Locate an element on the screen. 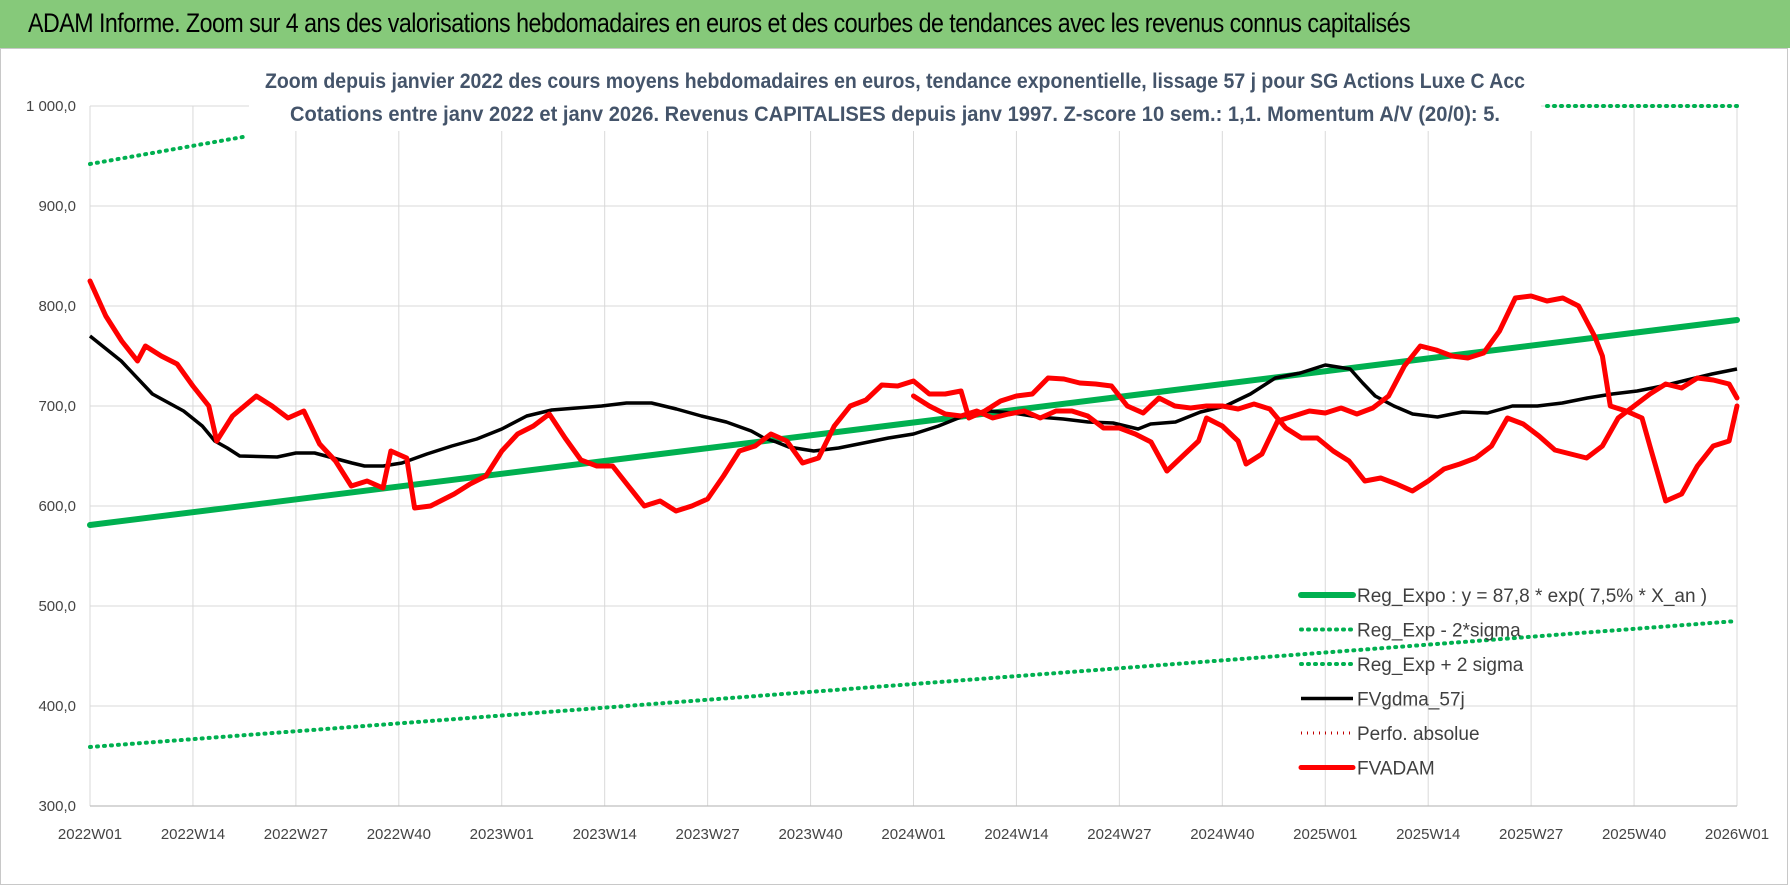 The image size is (1790, 887). x-tick-label: 2025W40 is located at coordinates (1634, 834).